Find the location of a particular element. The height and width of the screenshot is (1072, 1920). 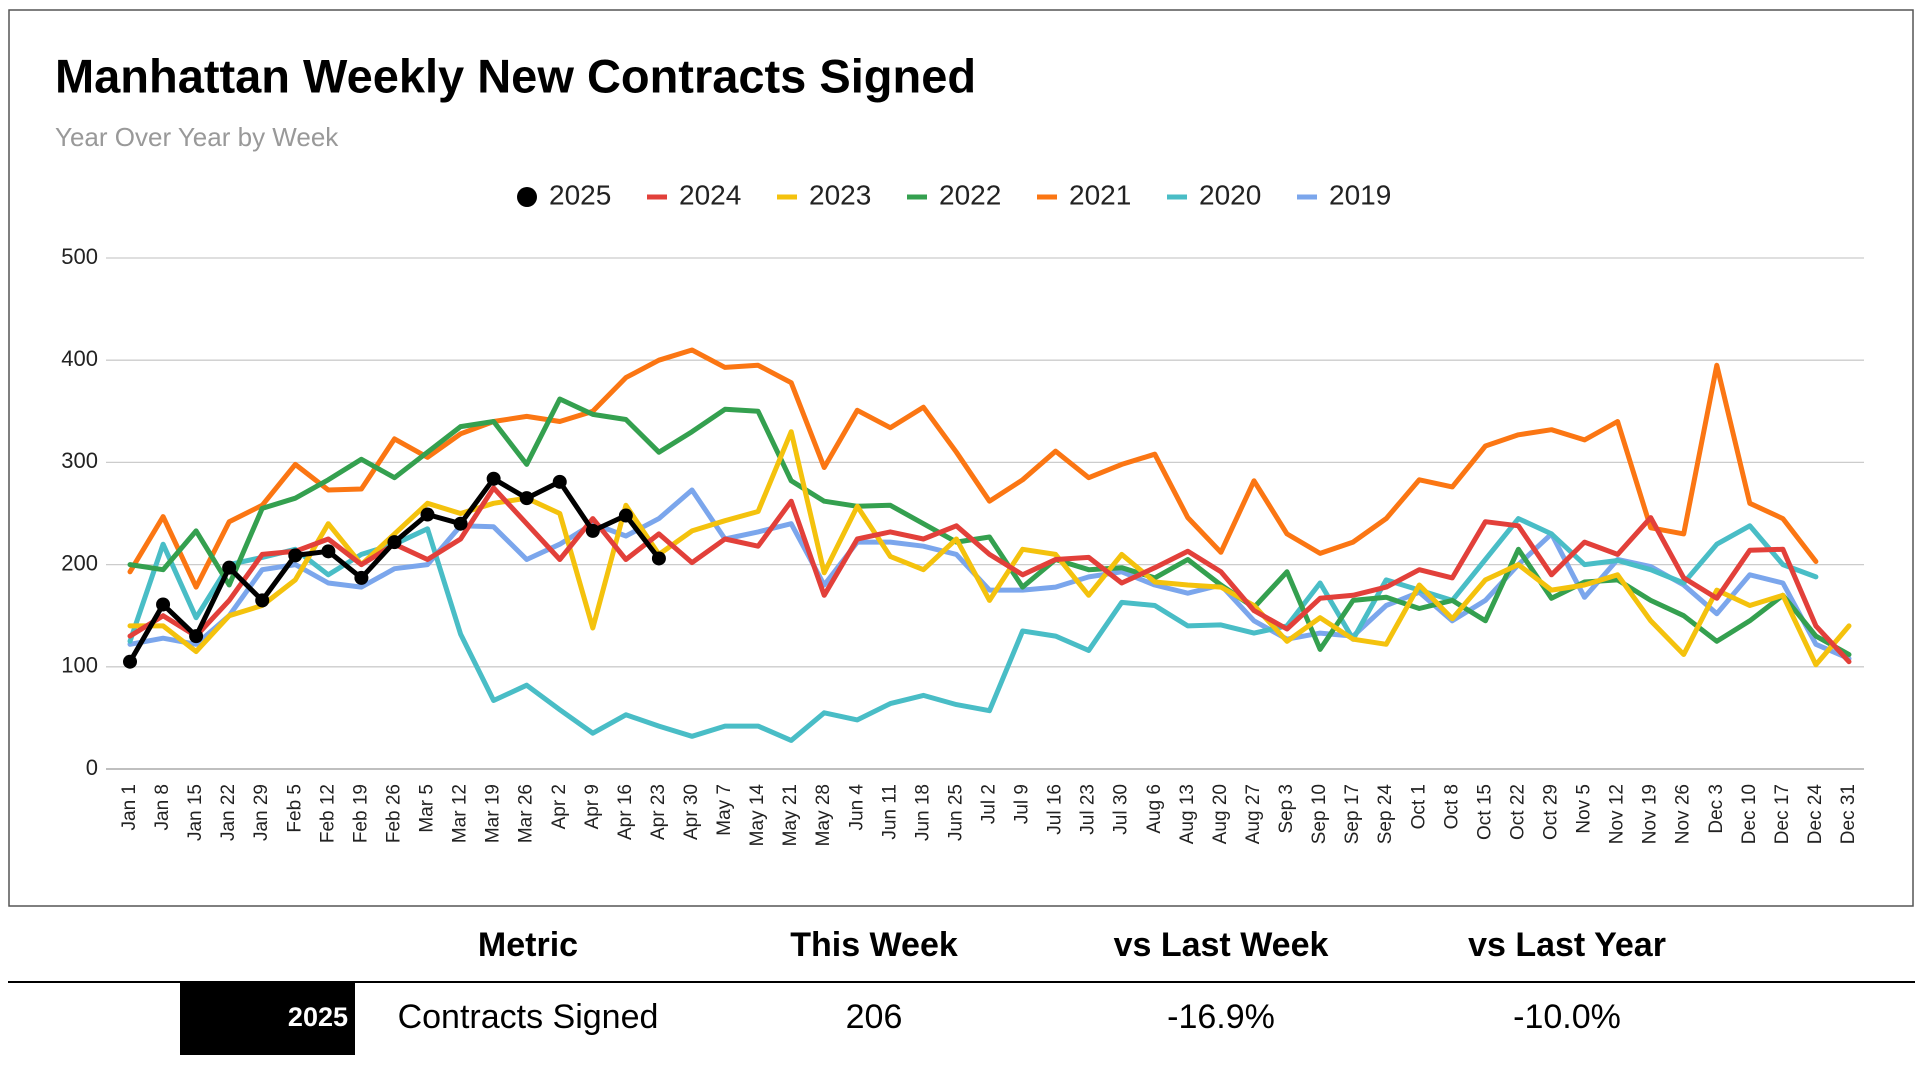

legend-label: 2019 is located at coordinates (1360, 194).